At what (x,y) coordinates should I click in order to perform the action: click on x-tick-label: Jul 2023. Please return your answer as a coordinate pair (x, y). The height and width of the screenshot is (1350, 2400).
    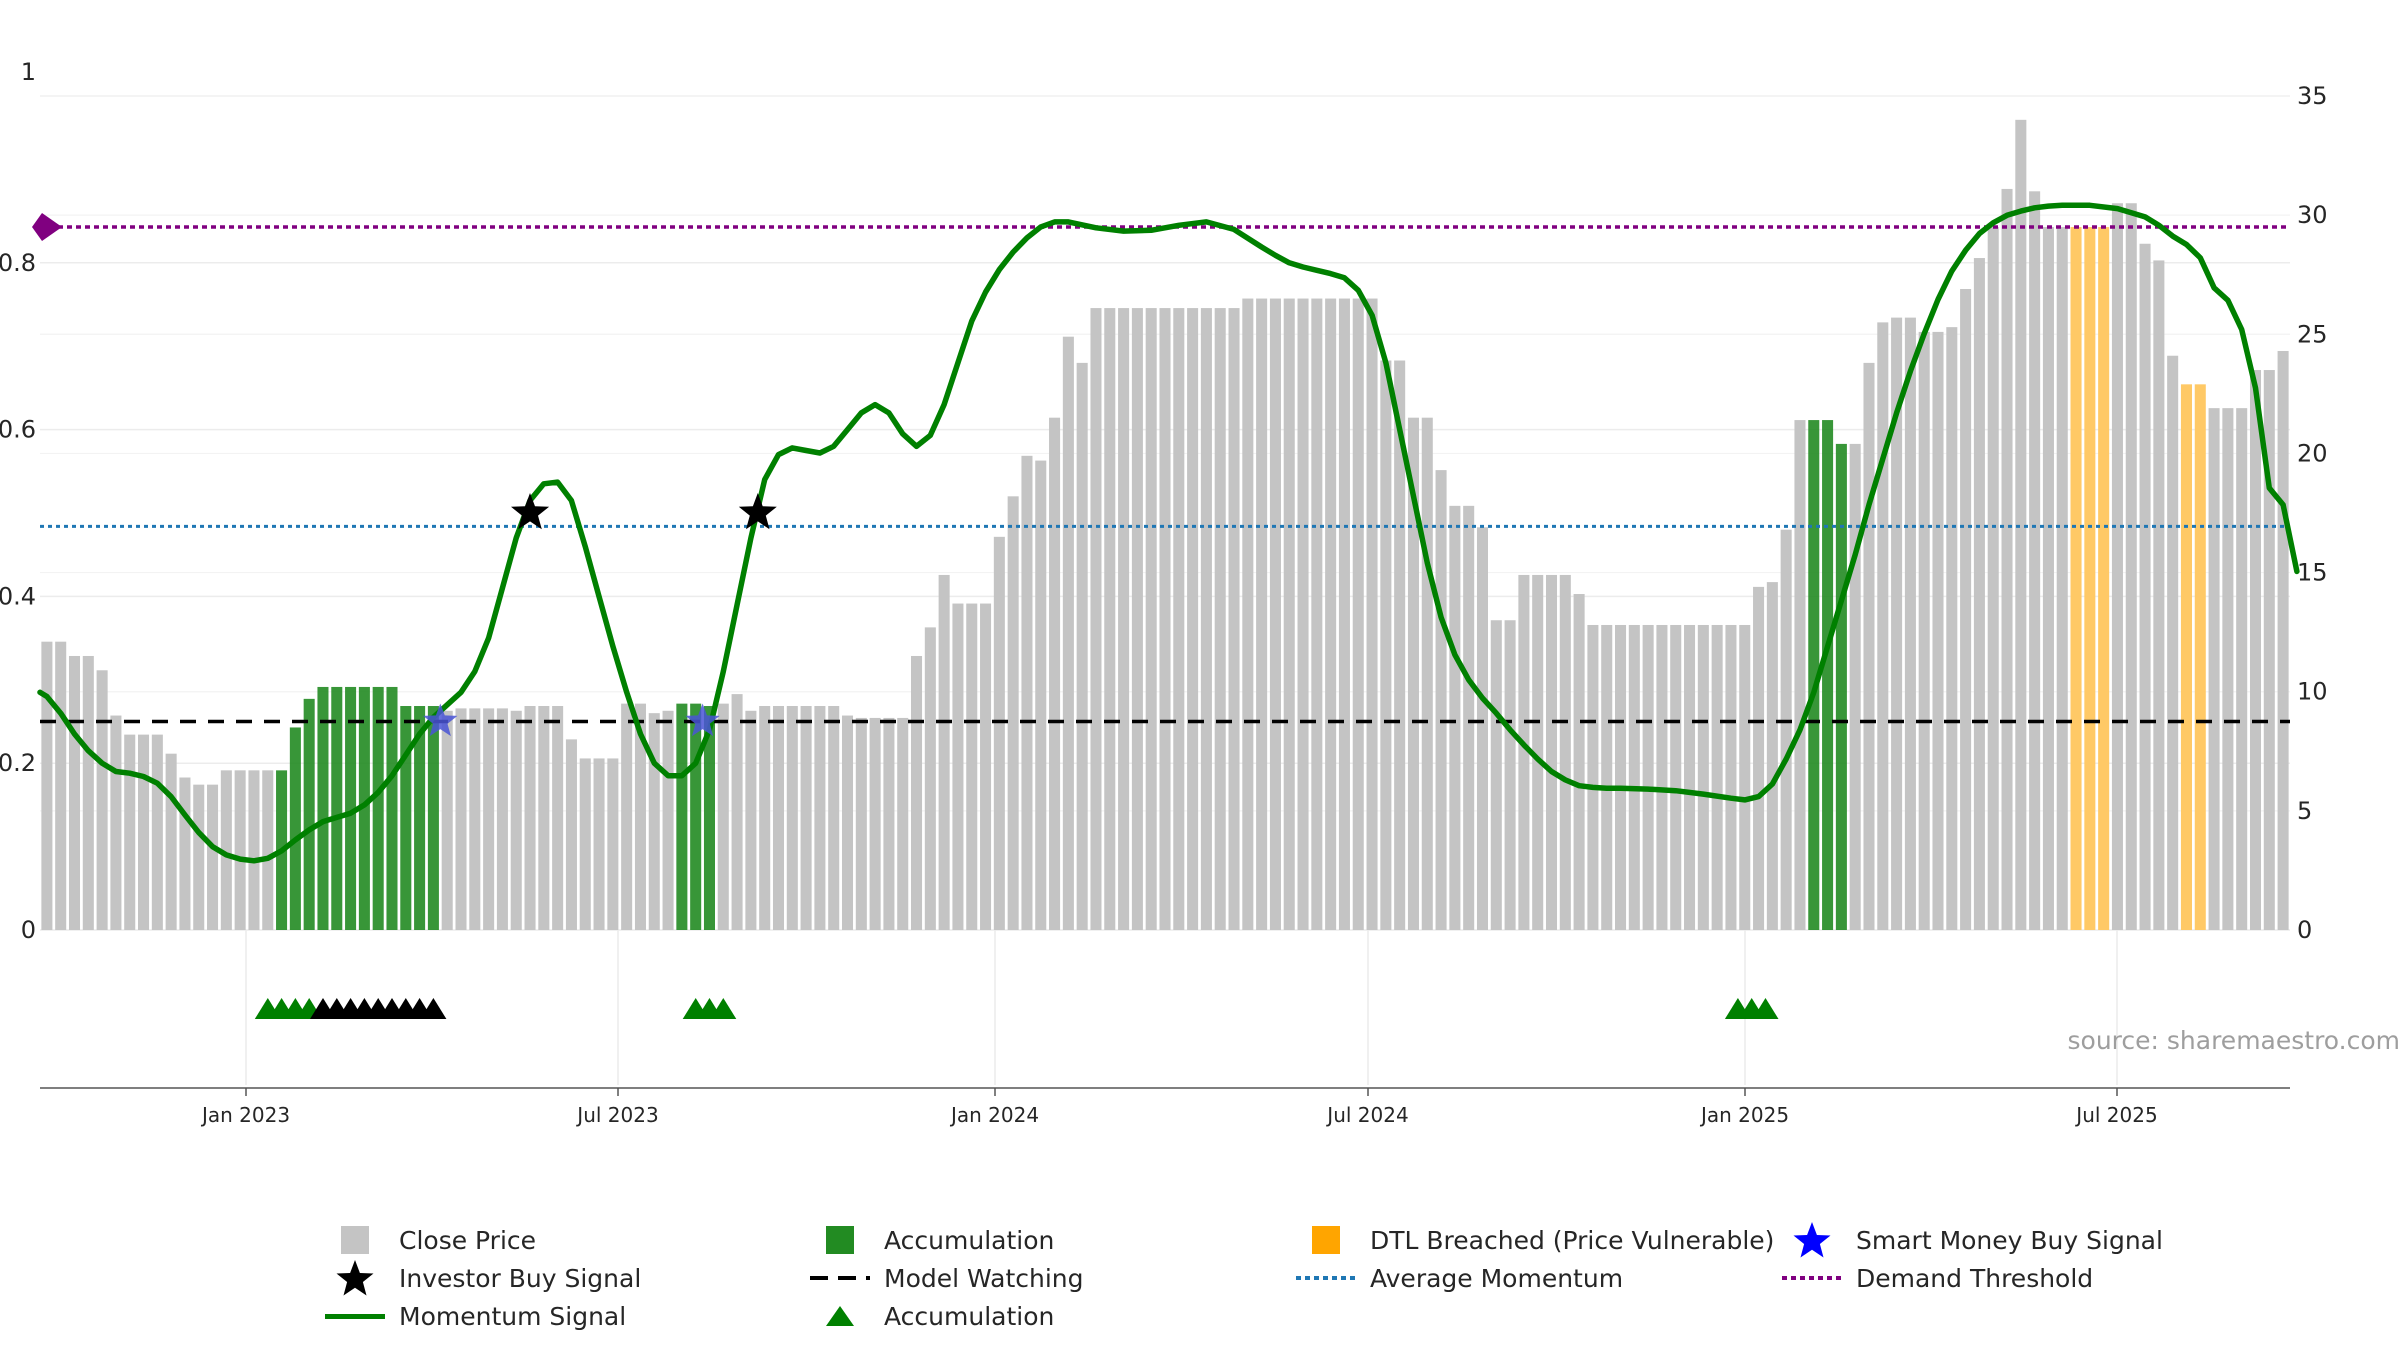
    Looking at the image, I should click on (616, 1115).